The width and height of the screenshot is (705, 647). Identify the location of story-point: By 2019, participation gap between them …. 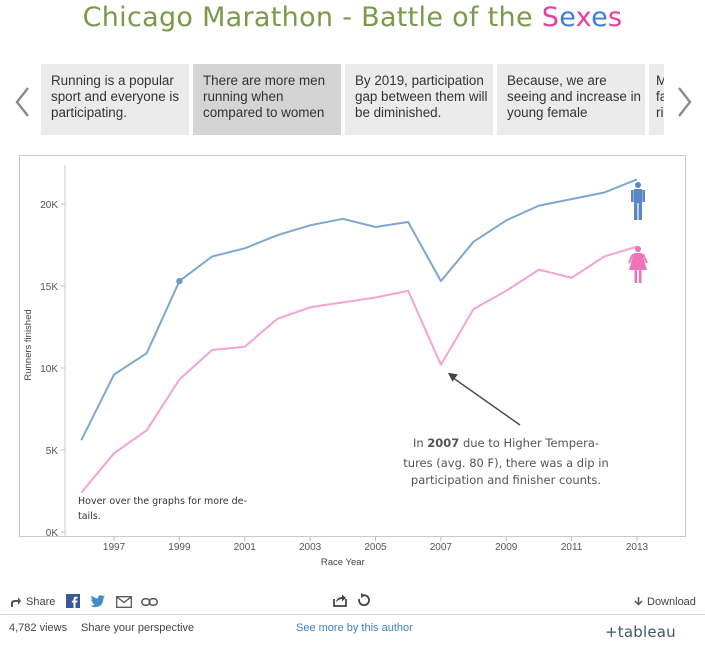
(419, 99).